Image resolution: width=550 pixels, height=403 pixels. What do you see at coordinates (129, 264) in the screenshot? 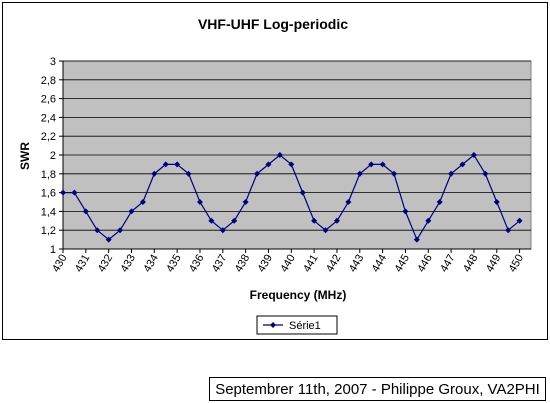
I see `x-tick-label: 433` at bounding box center [129, 264].